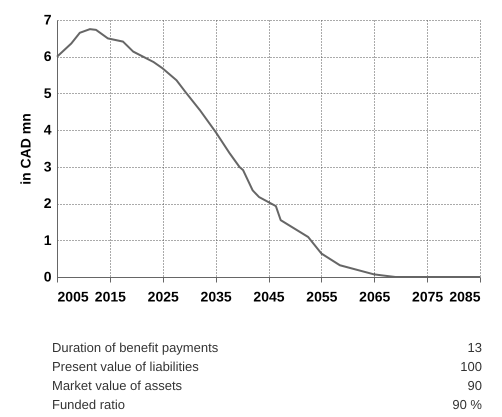  Describe the element at coordinates (269, 296) in the screenshot. I see `x-tick-label: 2045` at that location.